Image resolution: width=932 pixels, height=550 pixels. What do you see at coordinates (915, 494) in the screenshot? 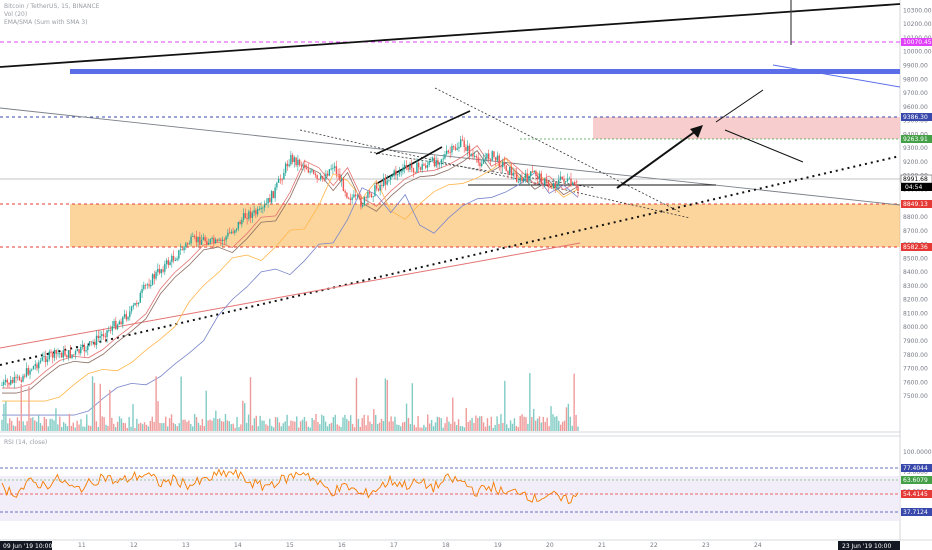
I see `svg-text: 54.4145` at bounding box center [915, 494].